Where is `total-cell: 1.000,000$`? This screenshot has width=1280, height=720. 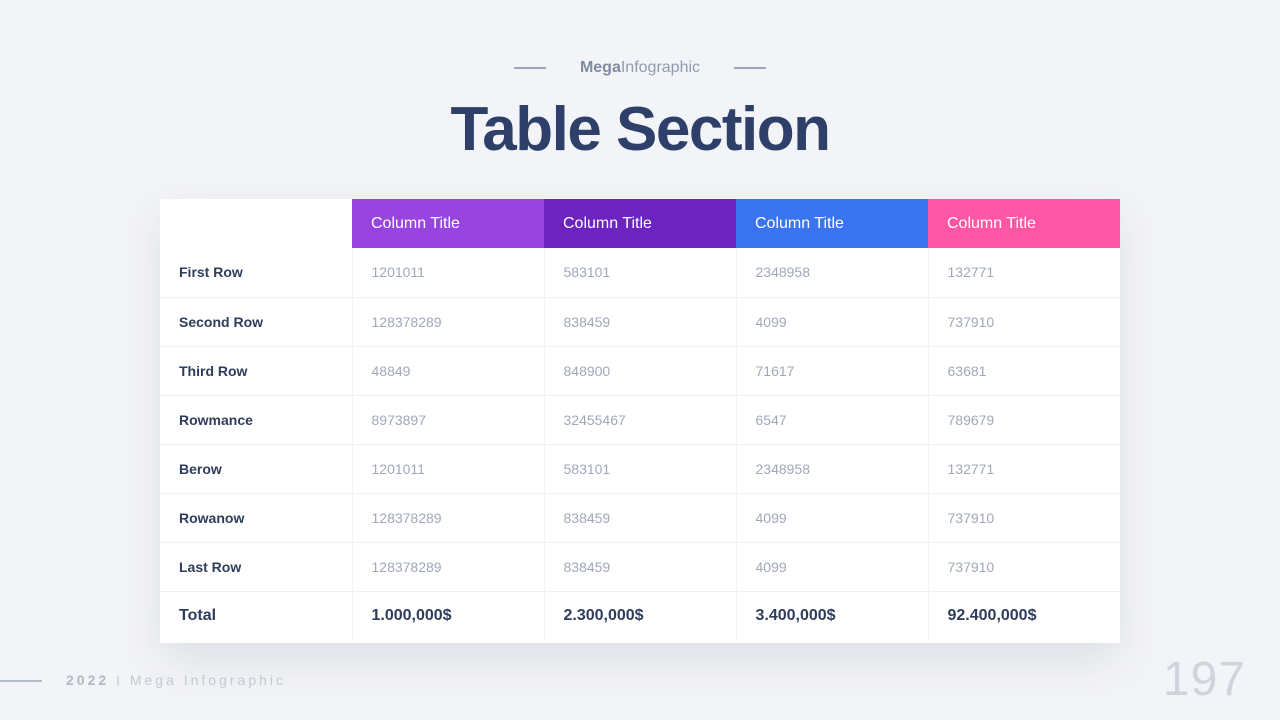
total-cell: 1.000,000$ is located at coordinates (448, 616).